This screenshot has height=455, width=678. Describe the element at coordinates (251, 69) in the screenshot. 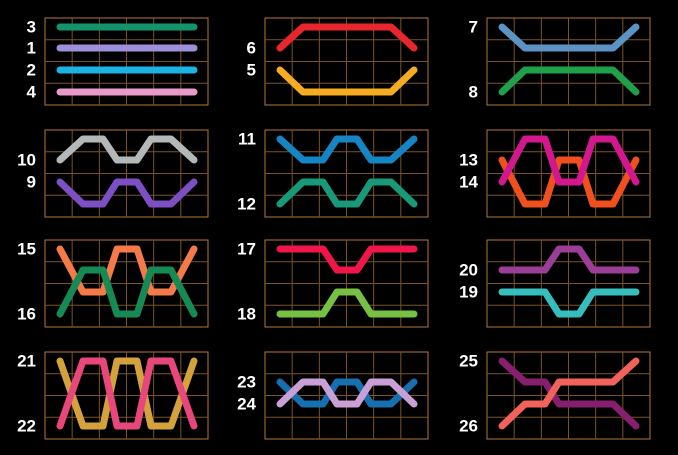

I see `payline-label: 5` at that location.